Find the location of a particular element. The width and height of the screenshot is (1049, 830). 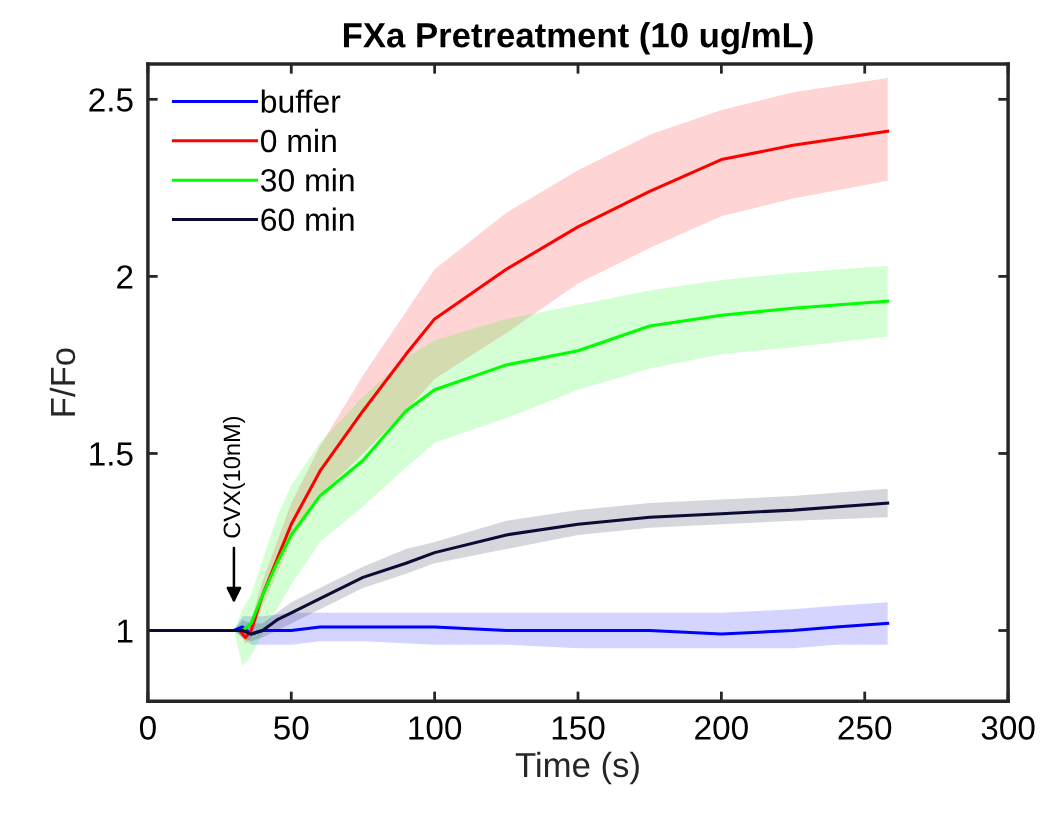

x-tick-label: 50 is located at coordinates (291, 728).